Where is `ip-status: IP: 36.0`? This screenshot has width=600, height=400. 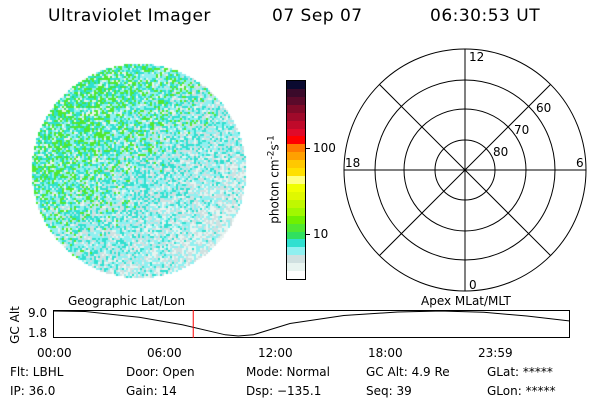
ip-status: IP: 36.0 is located at coordinates (33, 391).